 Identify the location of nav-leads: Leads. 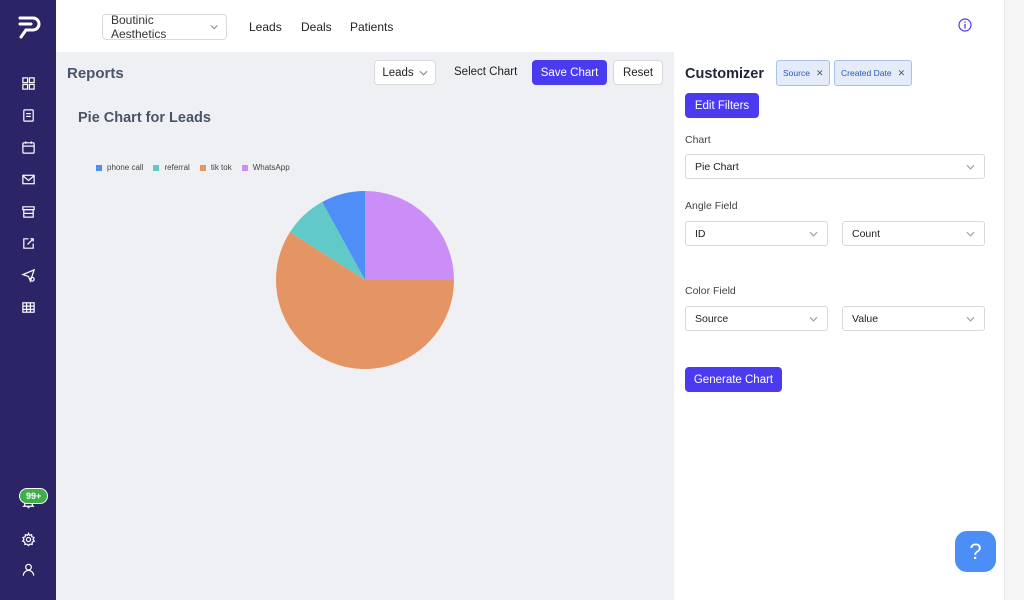
(265, 27).